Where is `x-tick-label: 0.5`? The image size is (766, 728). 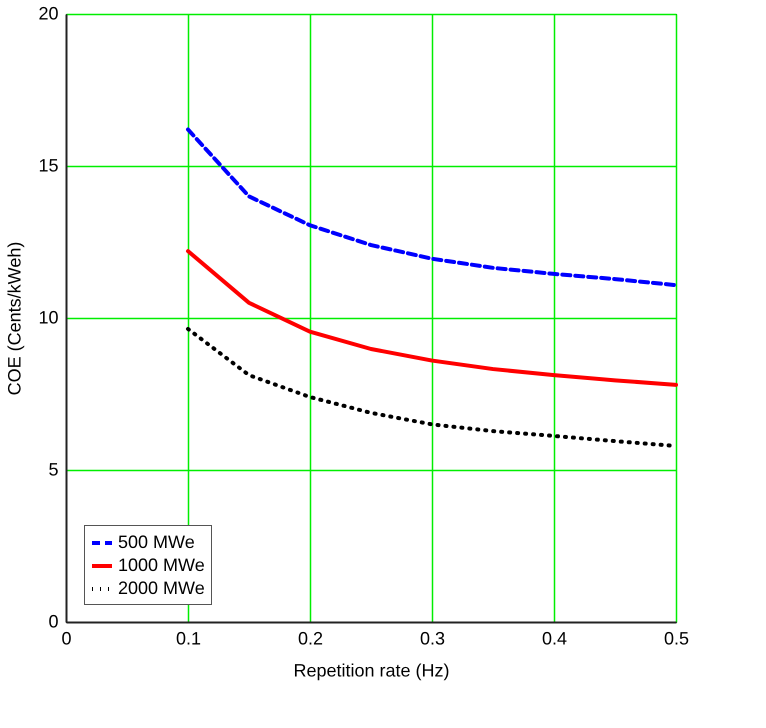
x-tick-label: 0.5 is located at coordinates (677, 638).